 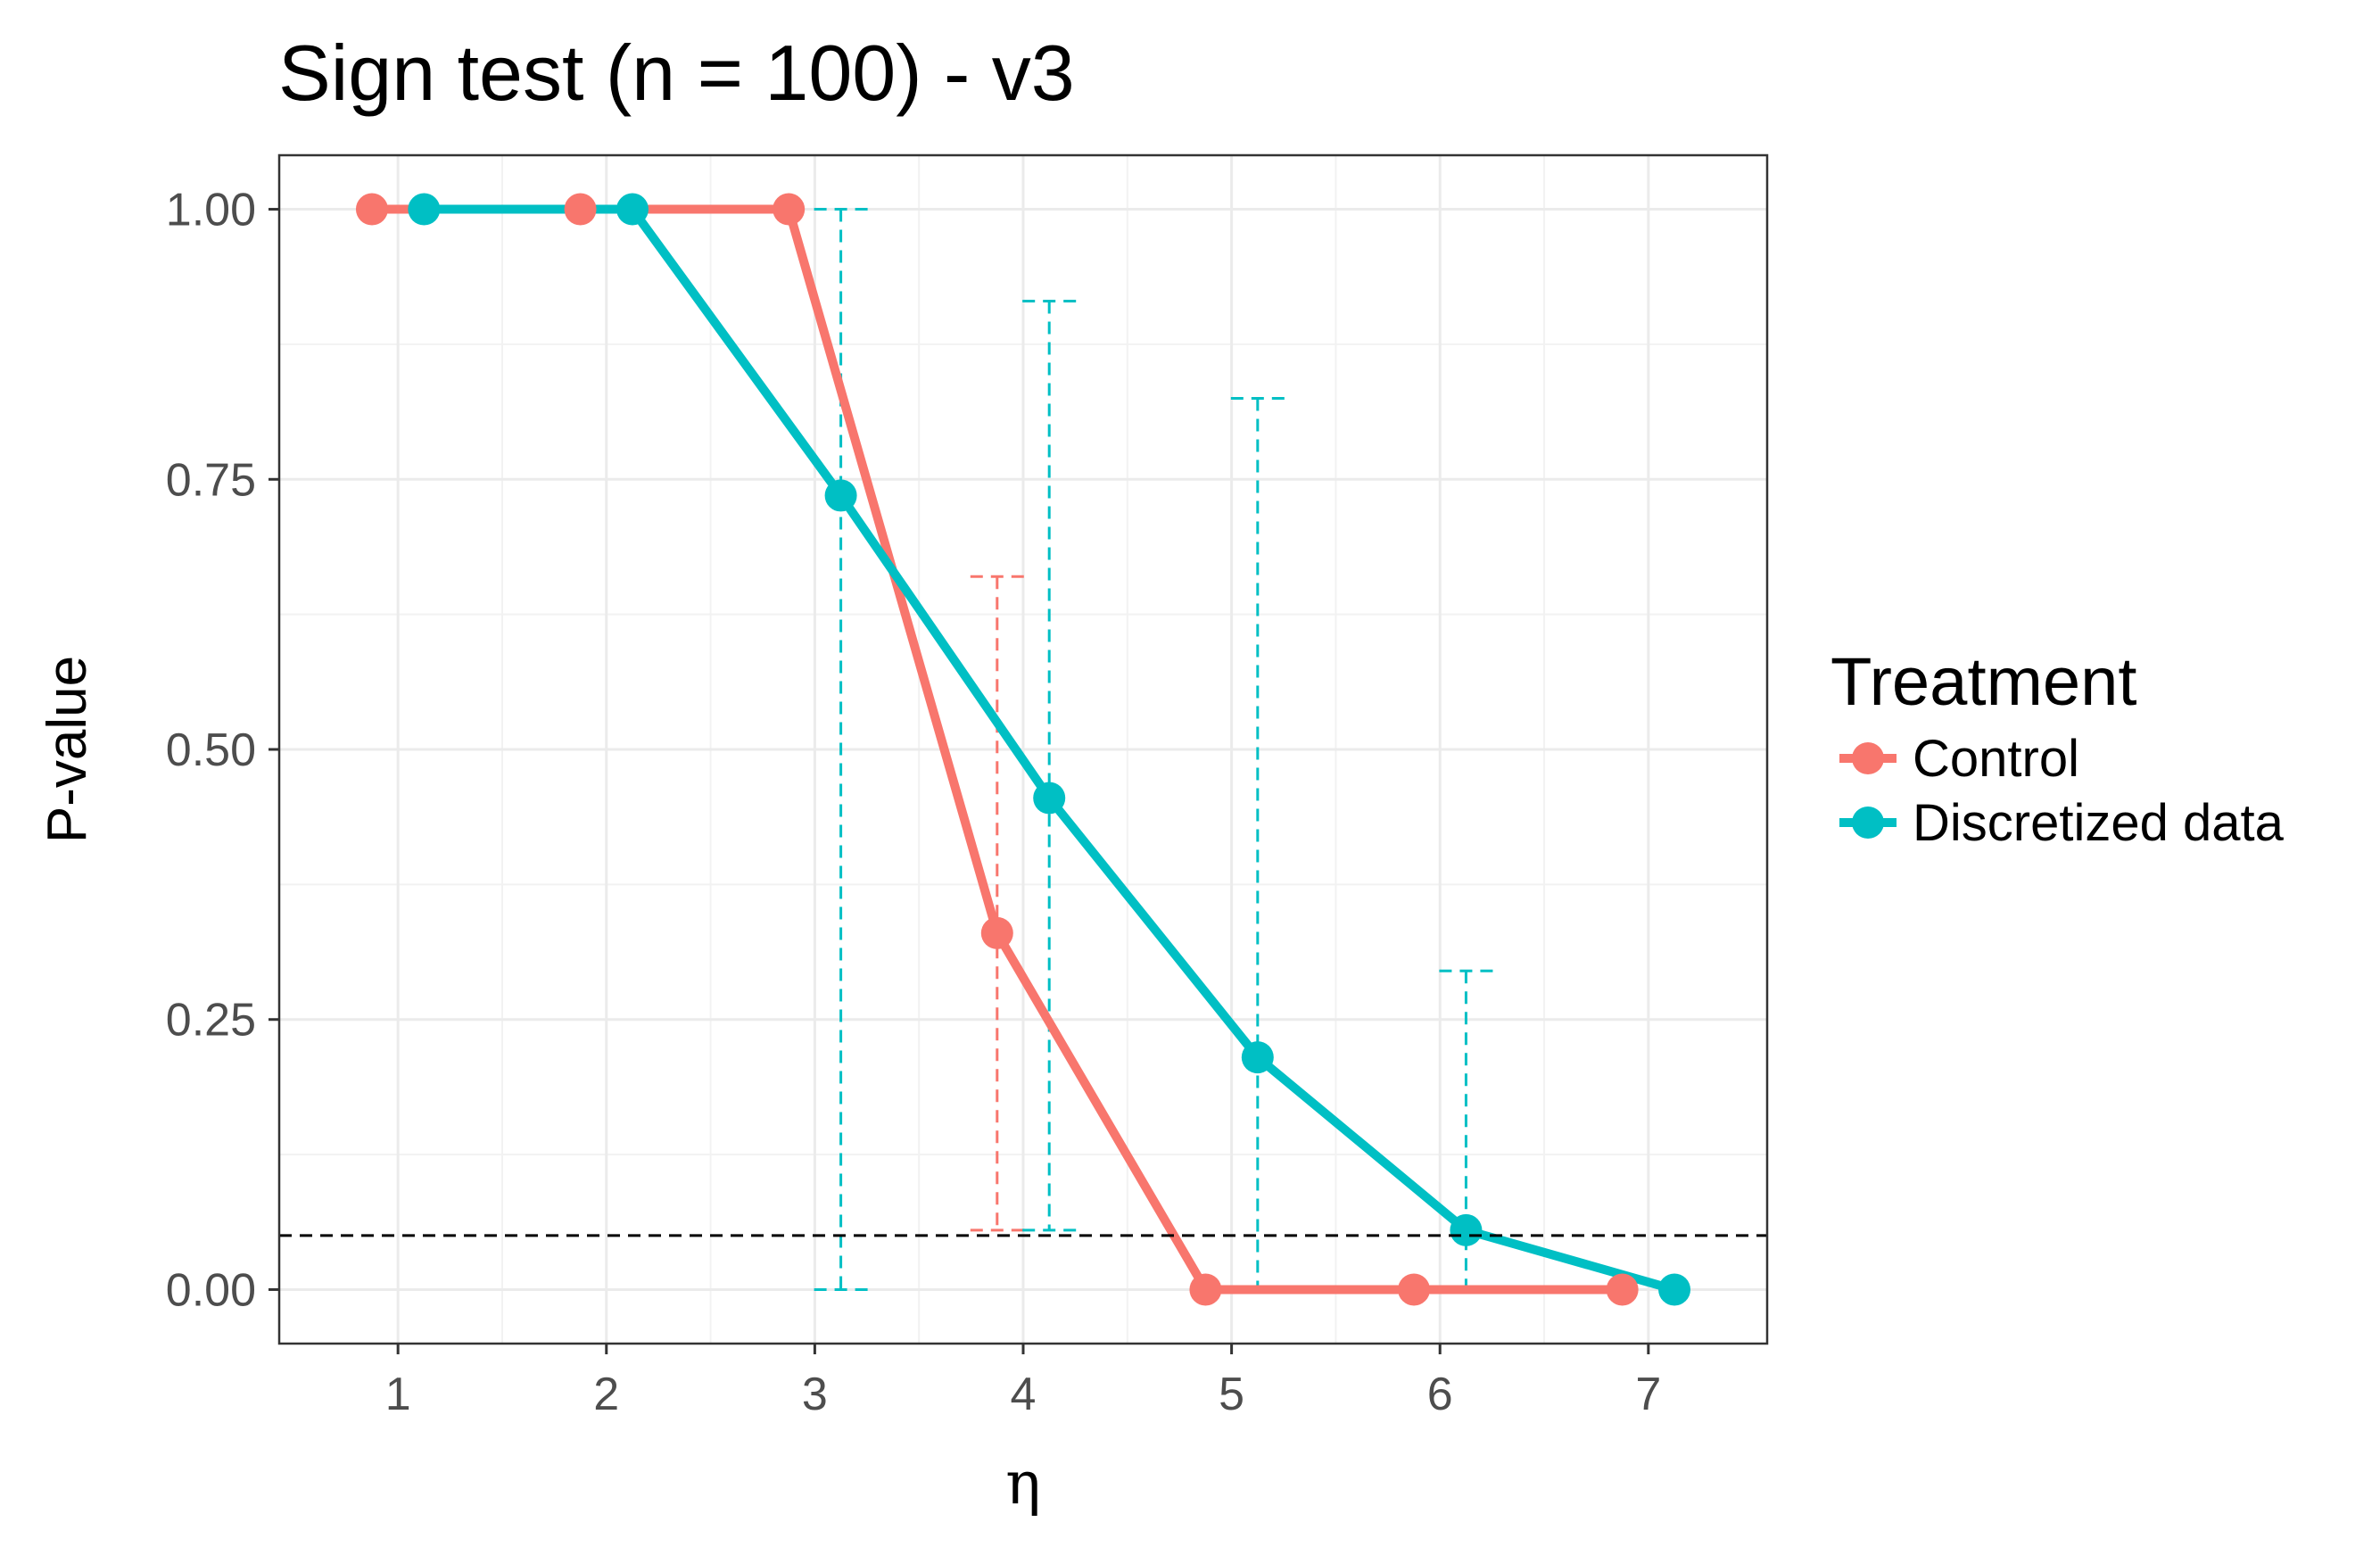 What do you see at coordinates (1996, 759) in the screenshot?
I see `legend-label: Control` at bounding box center [1996, 759].